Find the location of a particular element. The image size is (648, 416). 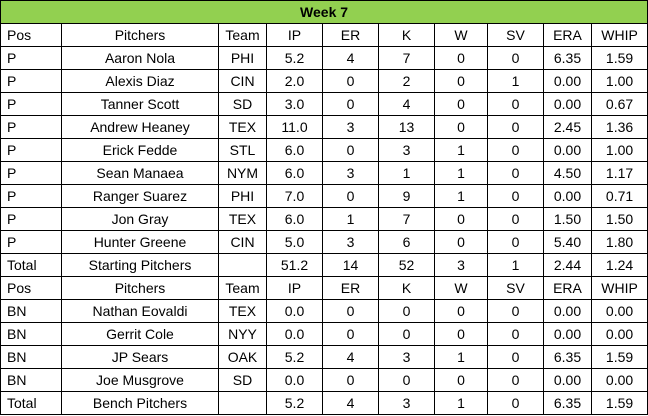

k-cell: 9 is located at coordinates (406, 196).